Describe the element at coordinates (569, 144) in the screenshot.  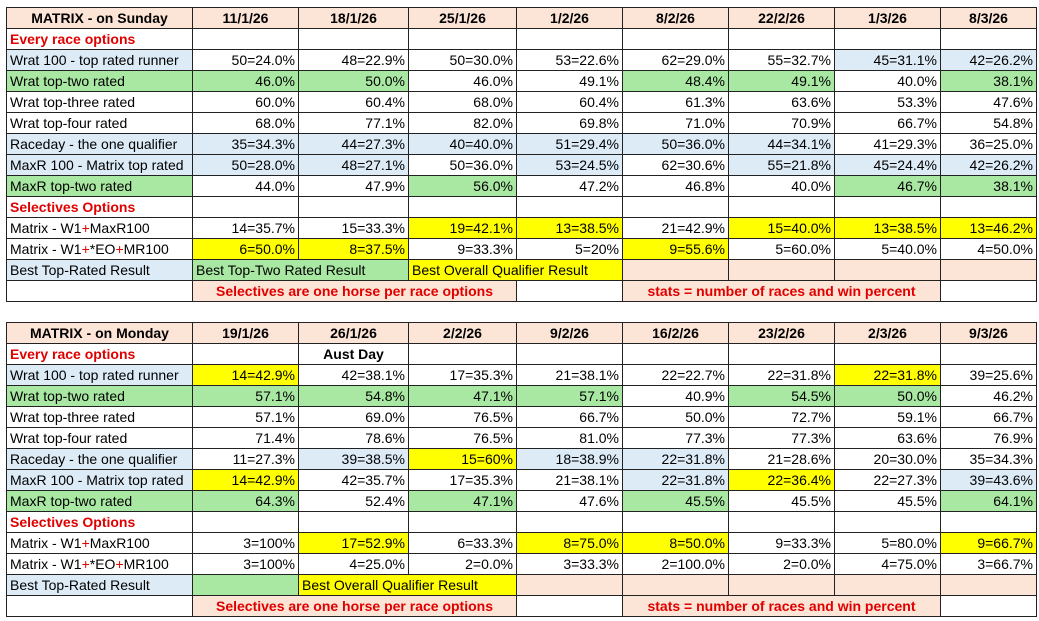
I see `value-cell: 51=29.4%` at that location.